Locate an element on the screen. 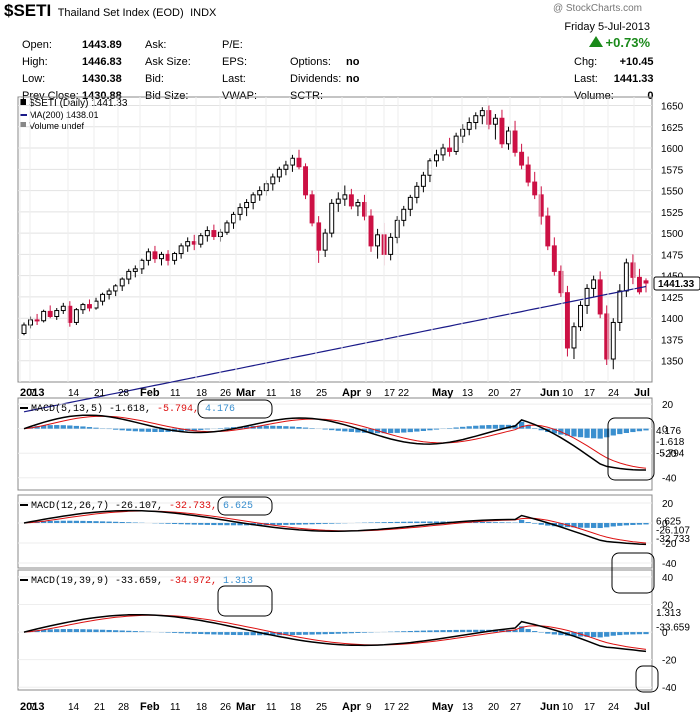 The image size is (700, 712). x-tick-label-bottom: 26 is located at coordinates (226, 707).